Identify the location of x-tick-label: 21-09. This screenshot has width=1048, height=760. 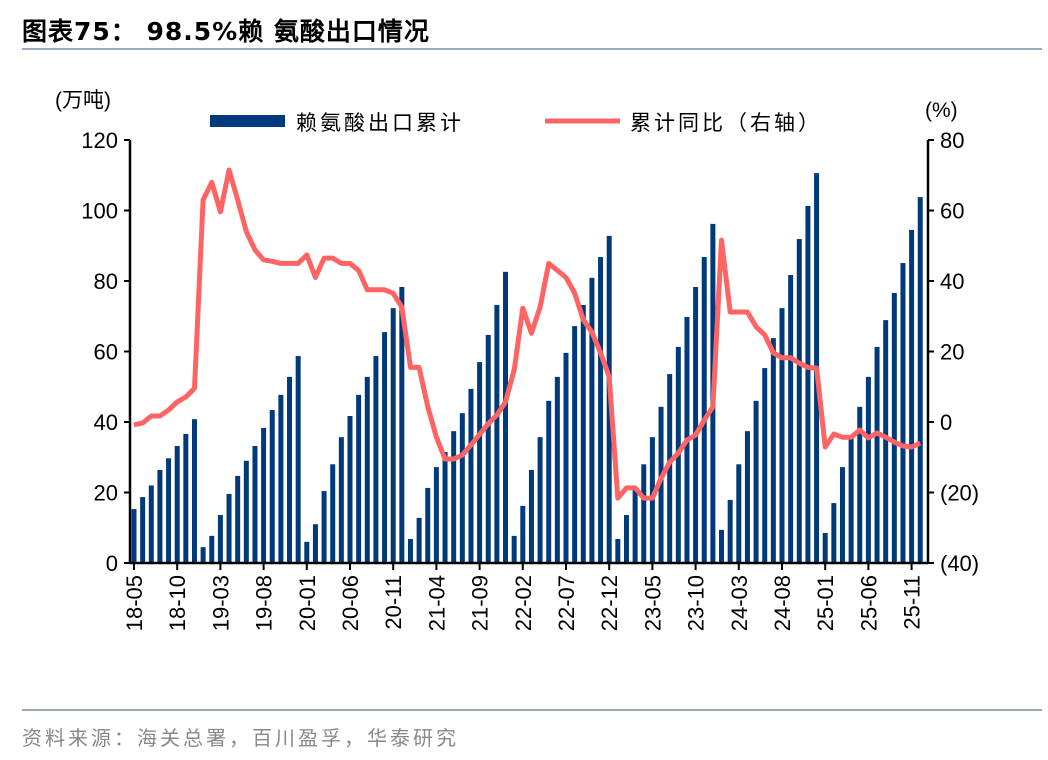
(480, 603).